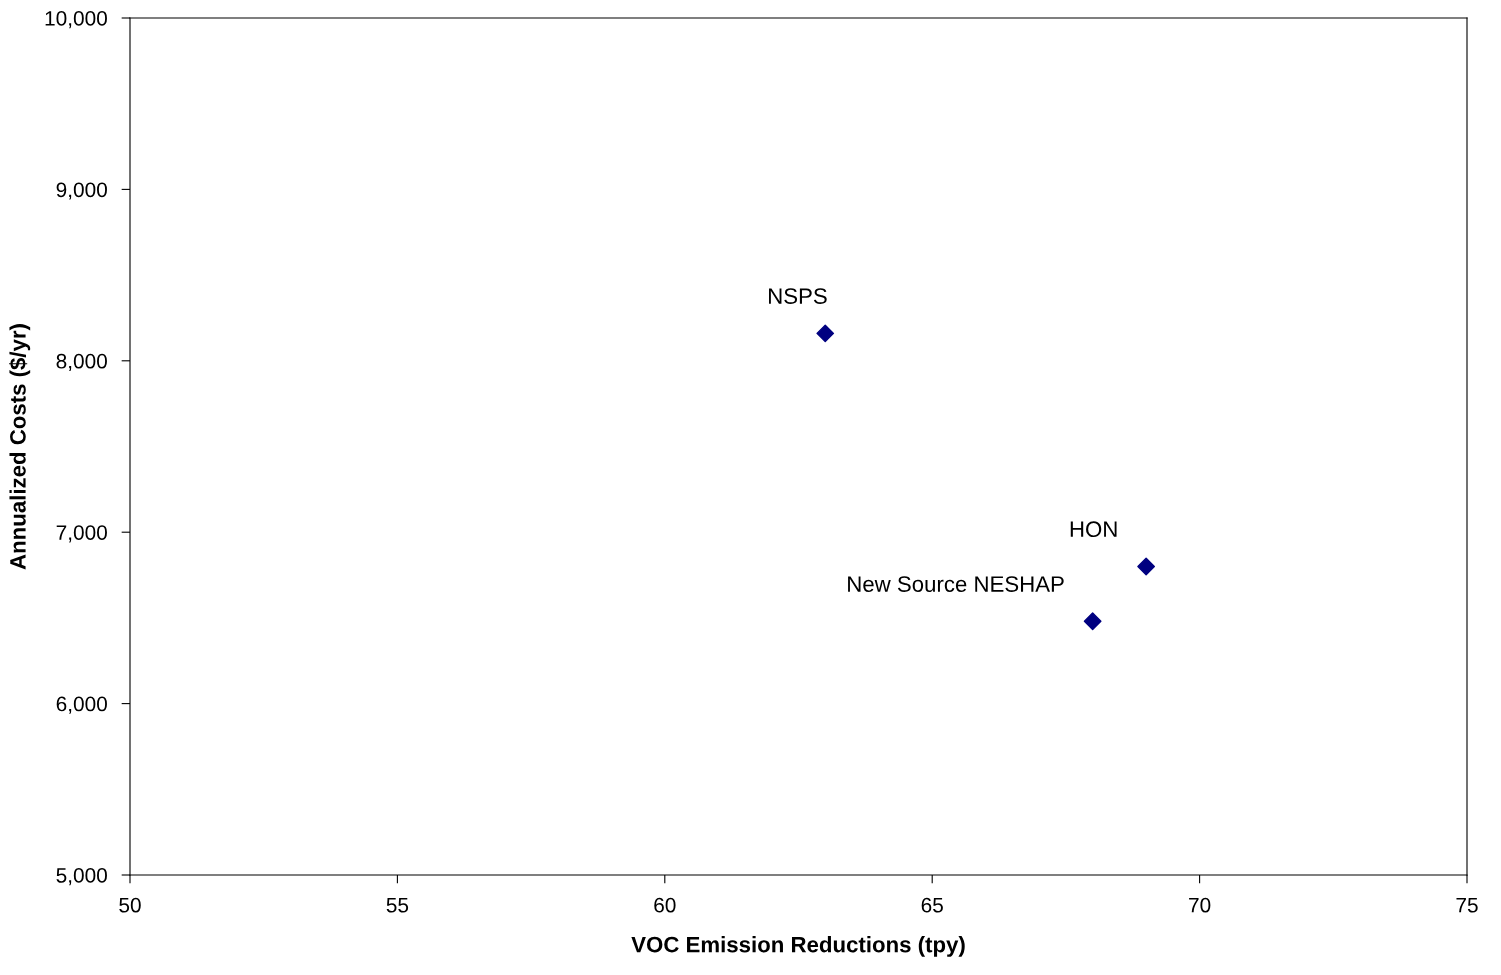  What do you see at coordinates (20, 447) in the screenshot?
I see `y-axis-title: Annualized Costs ($/yr)` at bounding box center [20, 447].